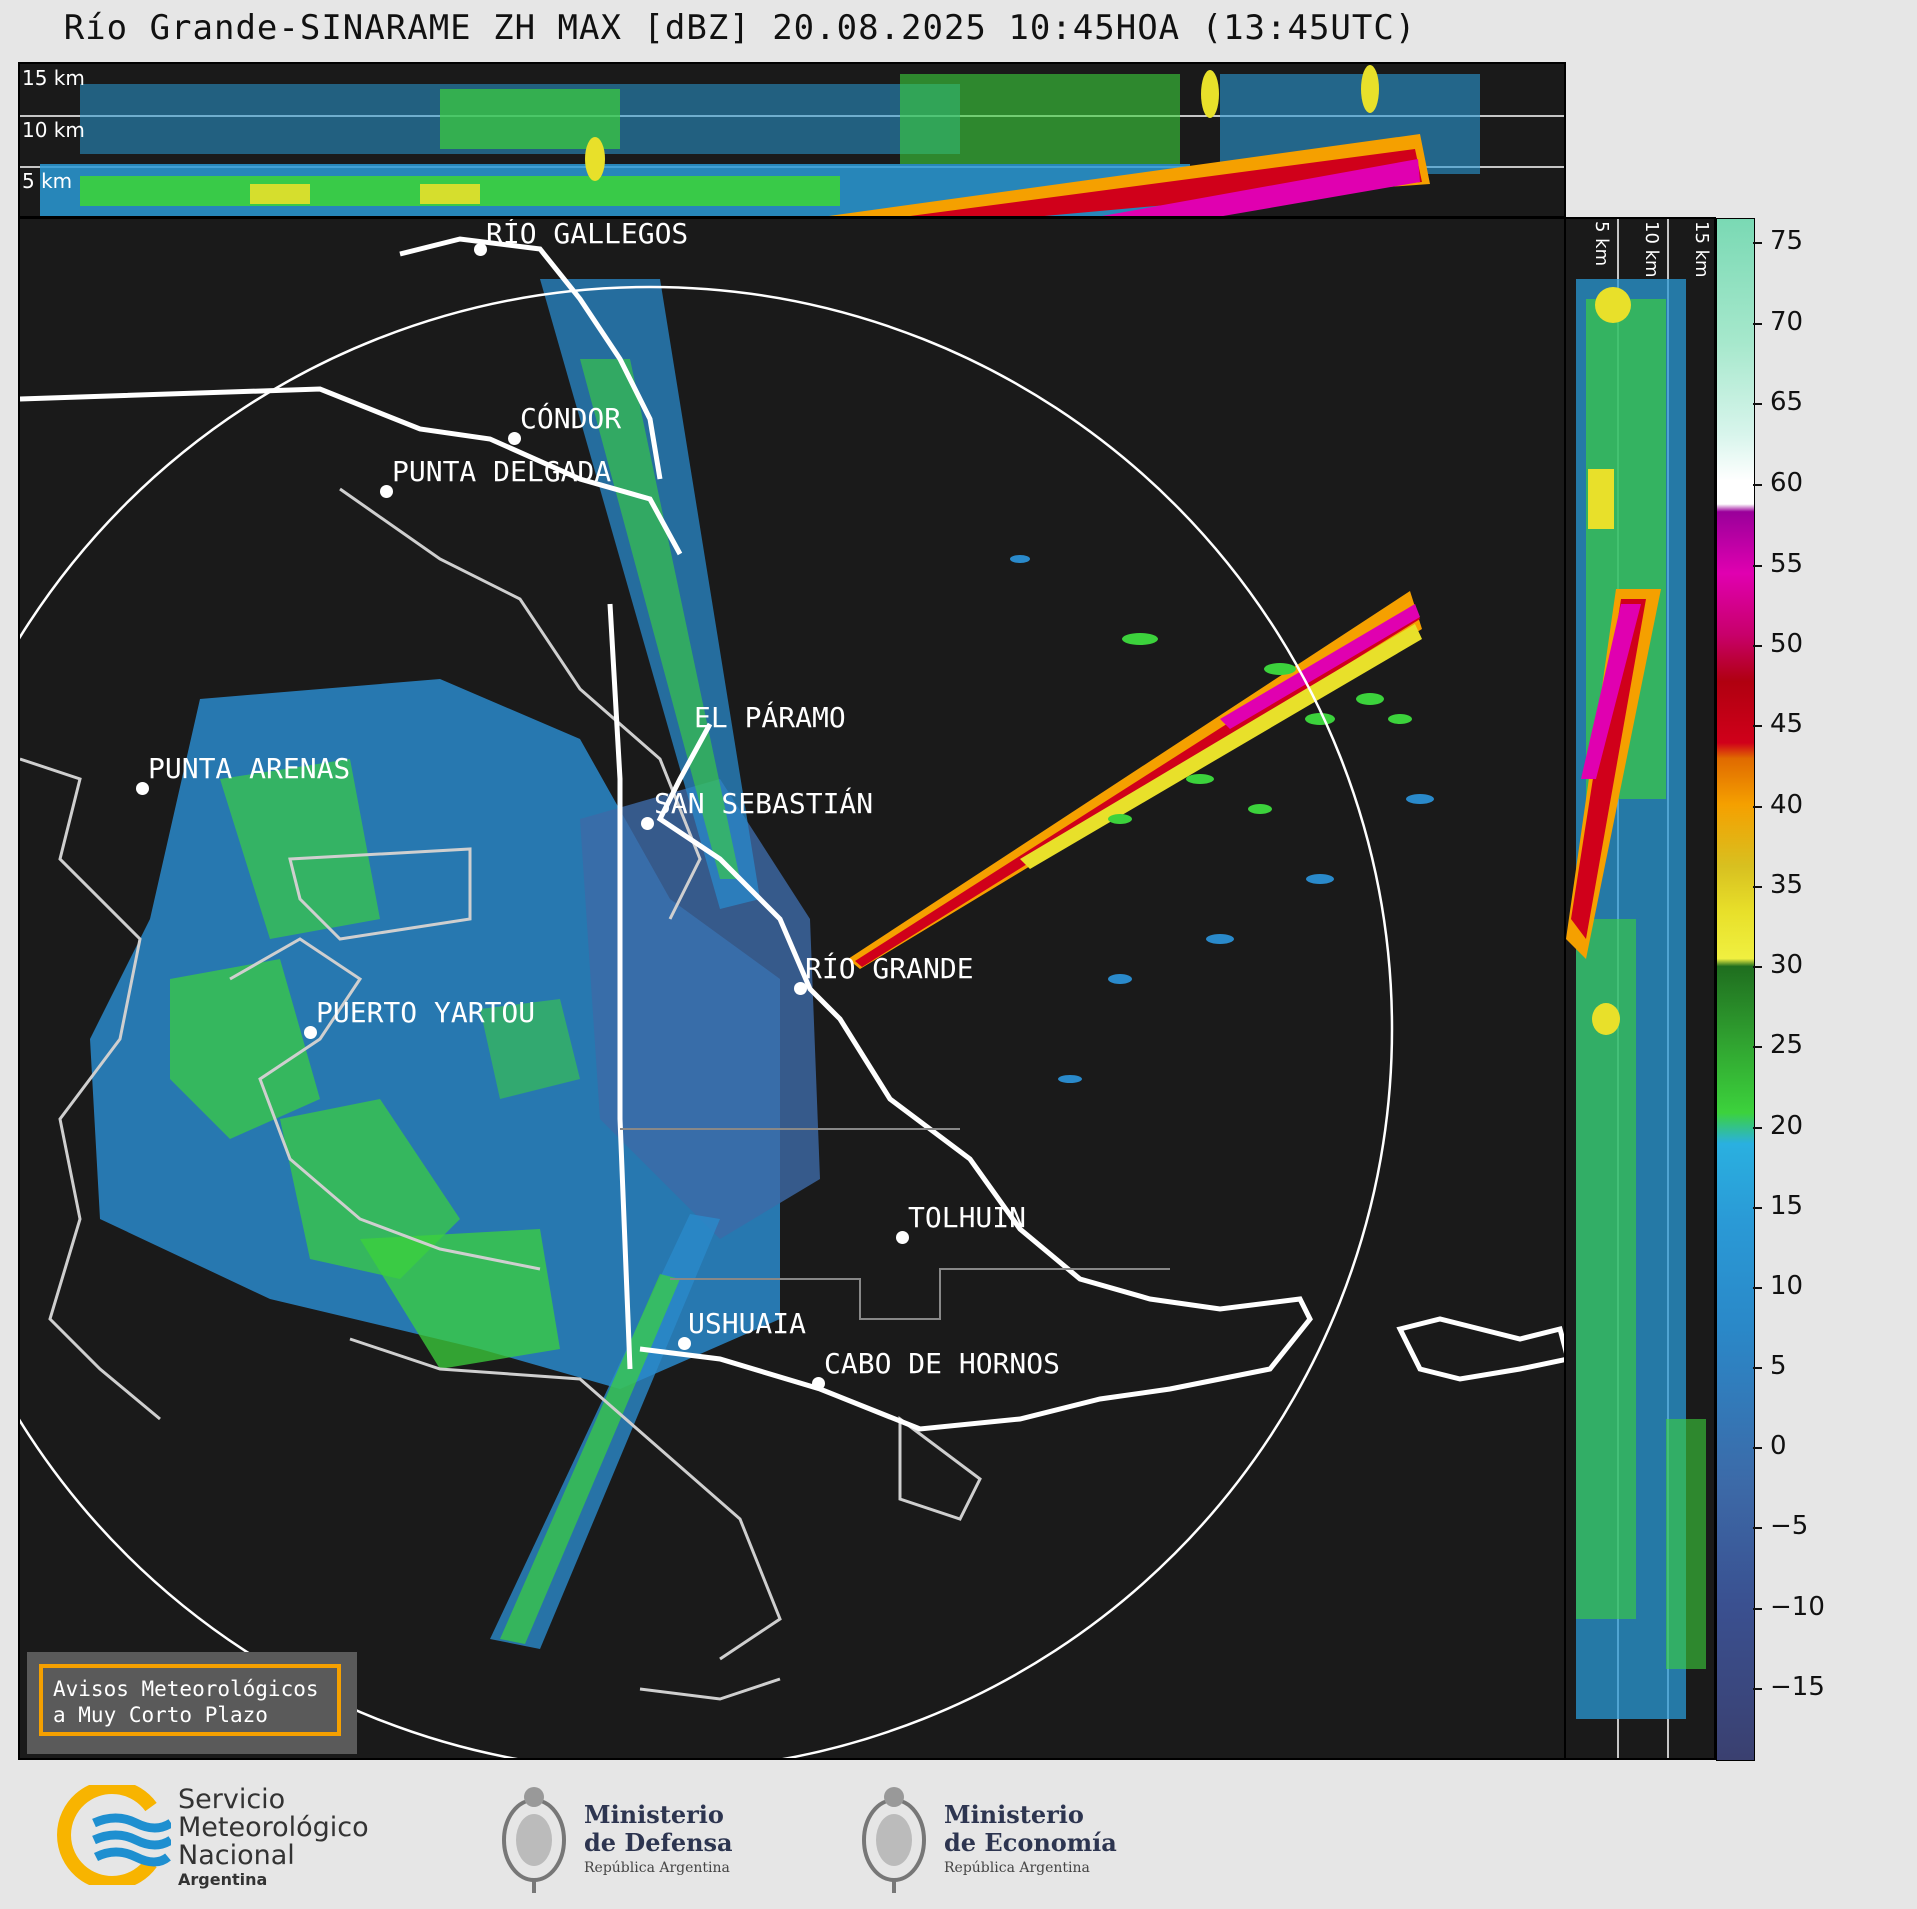  What do you see at coordinates (1787, 1286) in the screenshot?
I see `colorbar-tick-10: 10` at bounding box center [1787, 1286].